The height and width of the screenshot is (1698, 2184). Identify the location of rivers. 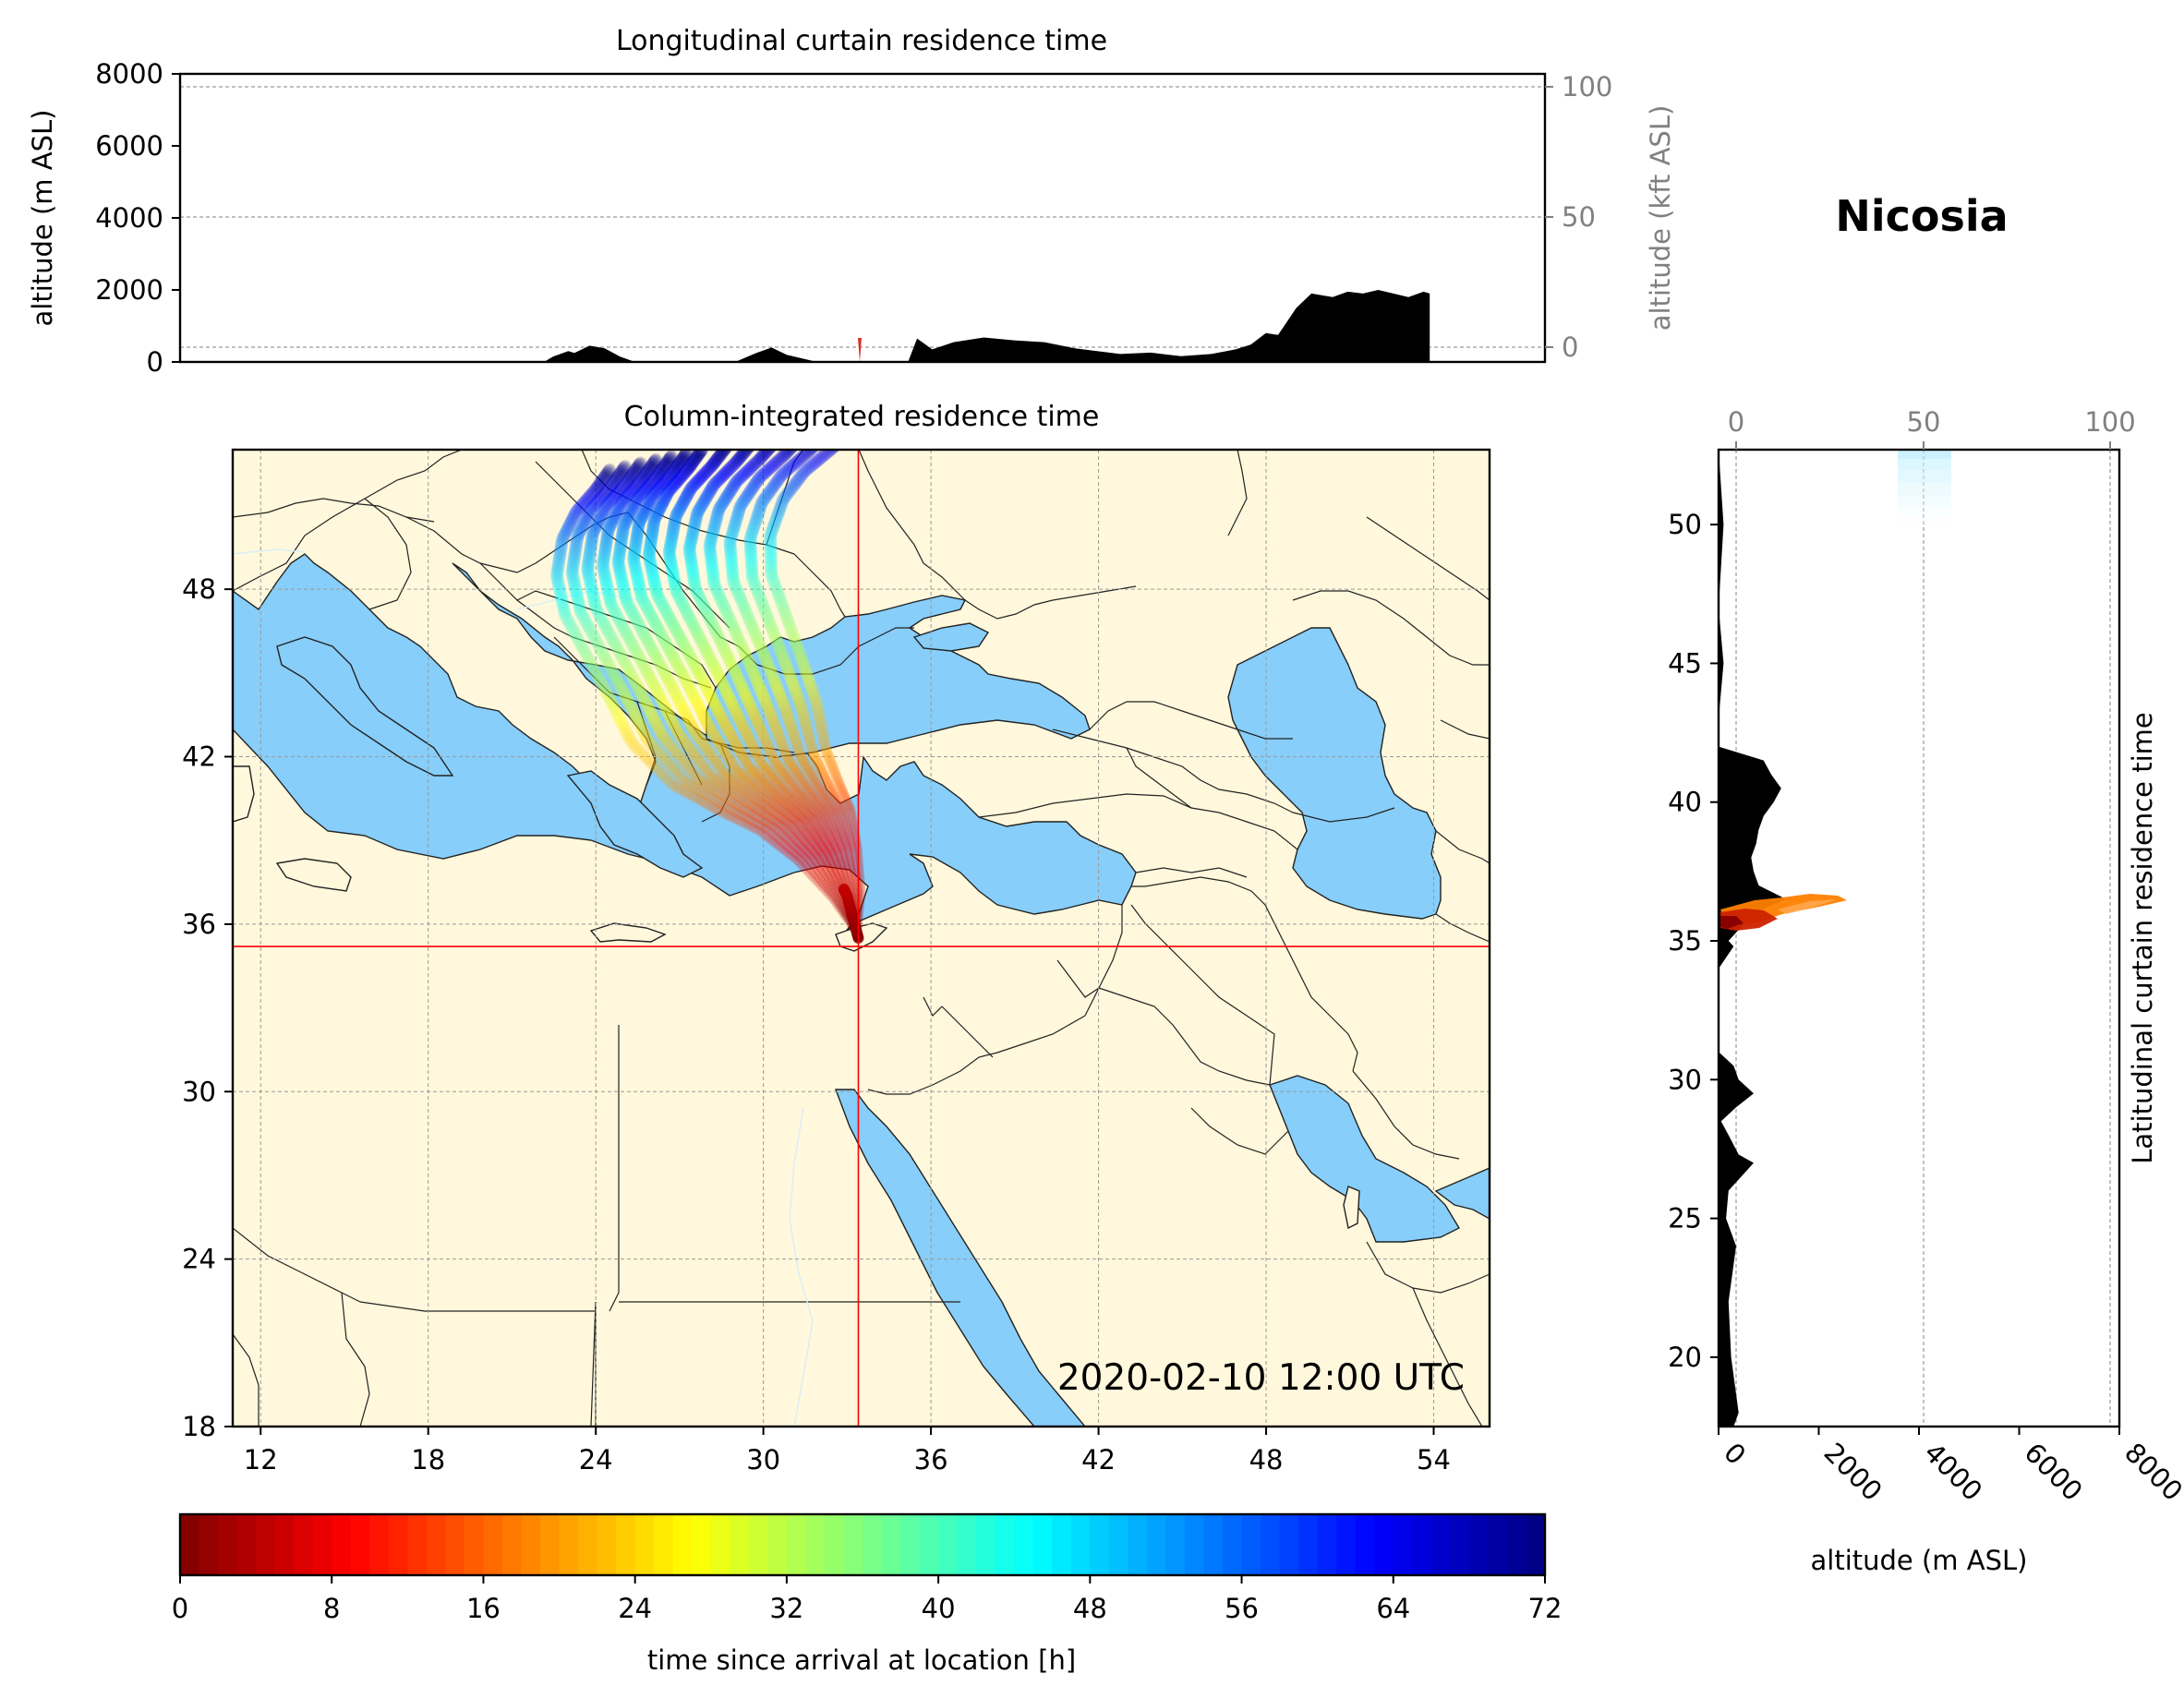
(523, 987).